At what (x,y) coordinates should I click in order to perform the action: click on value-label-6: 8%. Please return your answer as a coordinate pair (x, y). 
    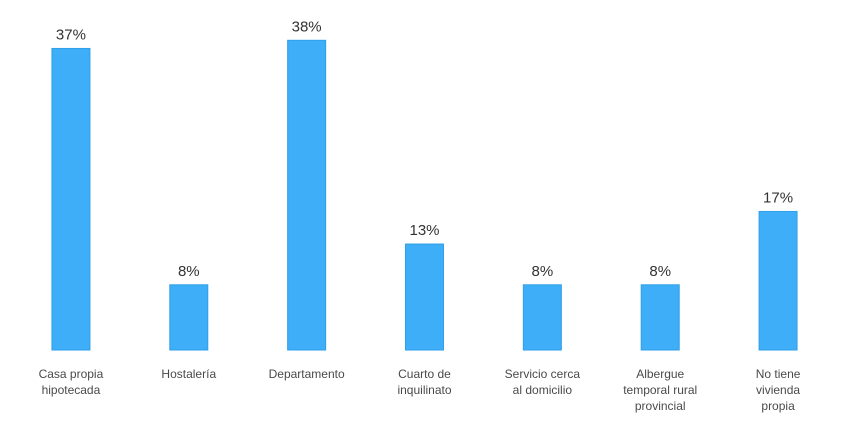
    Looking at the image, I should click on (660, 271).